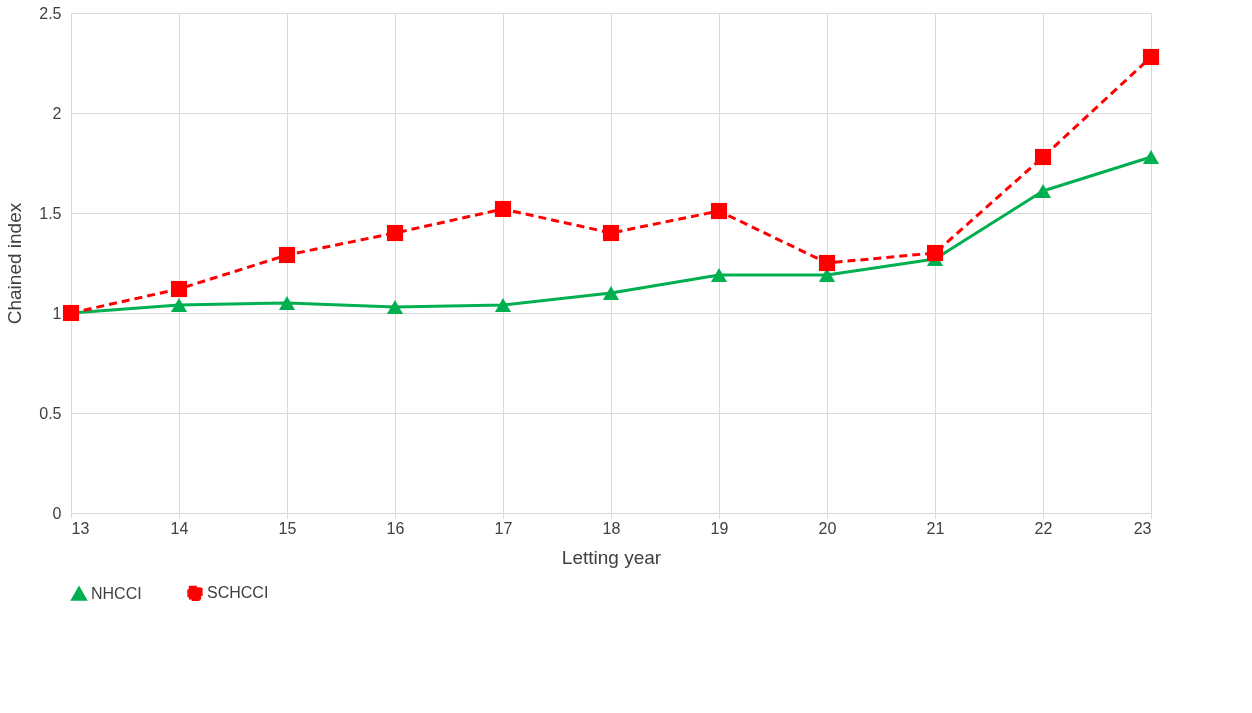 This screenshot has width=1252, height=713. What do you see at coordinates (179, 528) in the screenshot?
I see `x-tick-label: 14` at bounding box center [179, 528].